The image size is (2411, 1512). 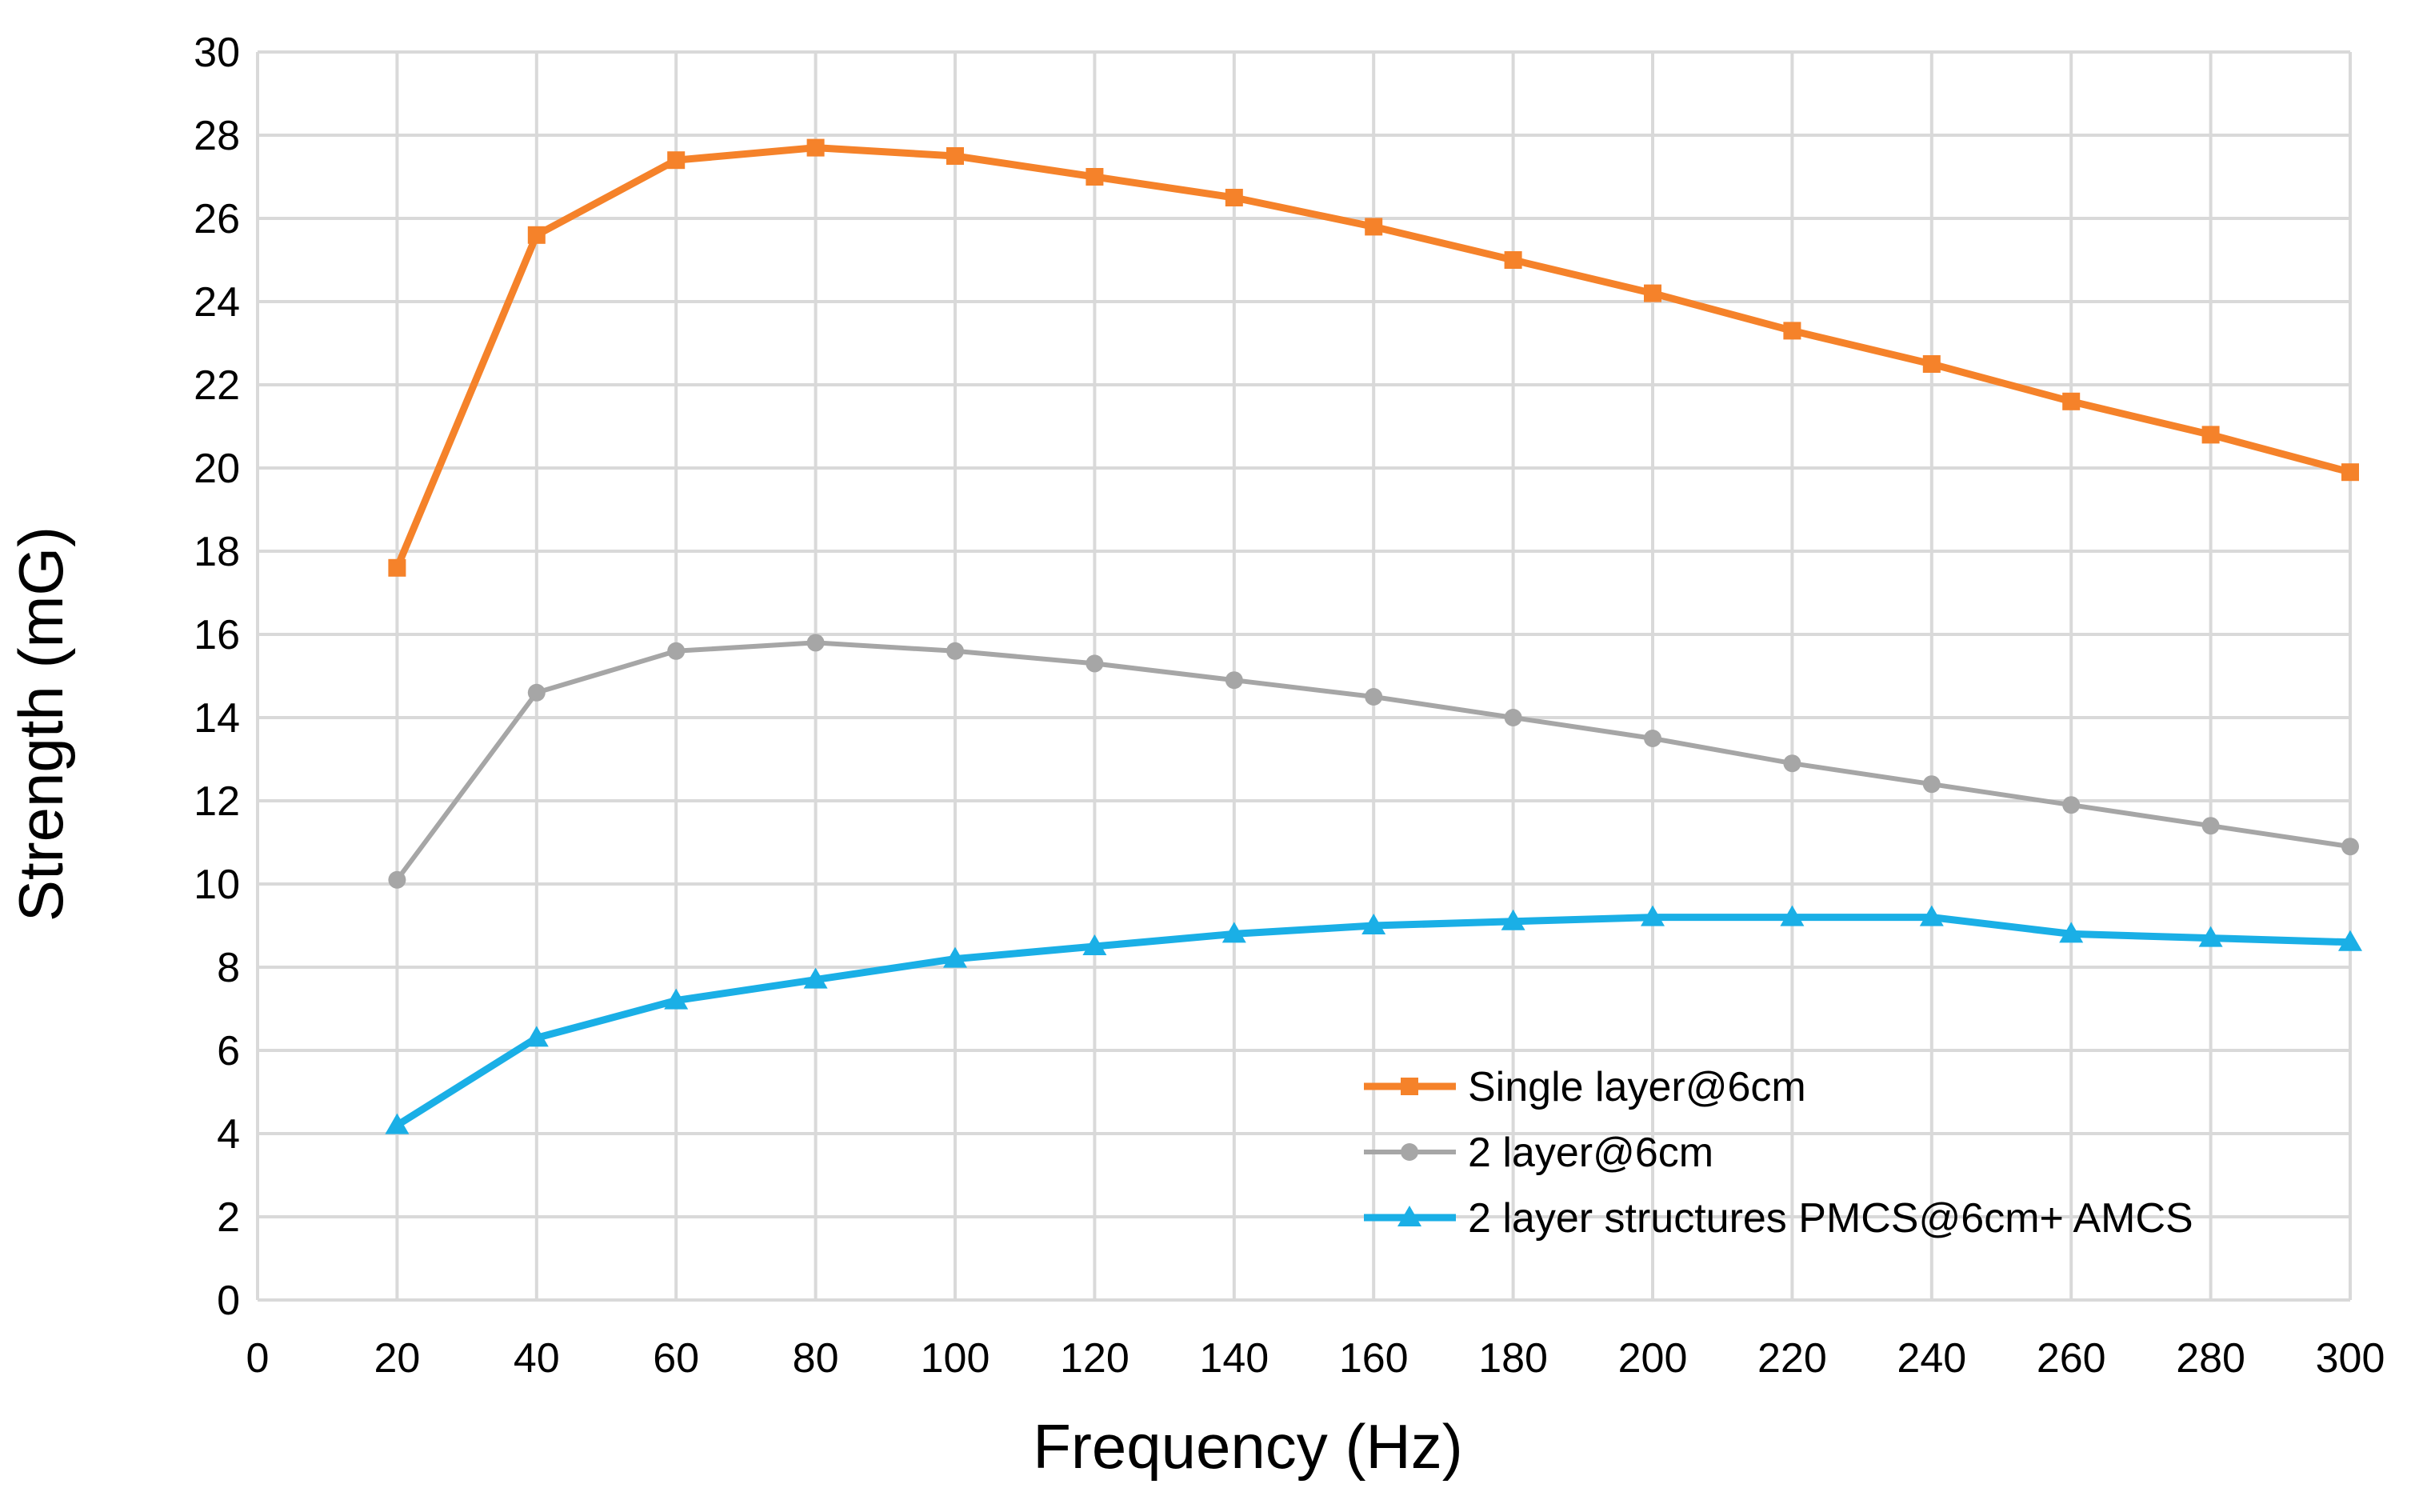 What do you see at coordinates (217, 801) in the screenshot?
I see `y-tick-label: 12` at bounding box center [217, 801].